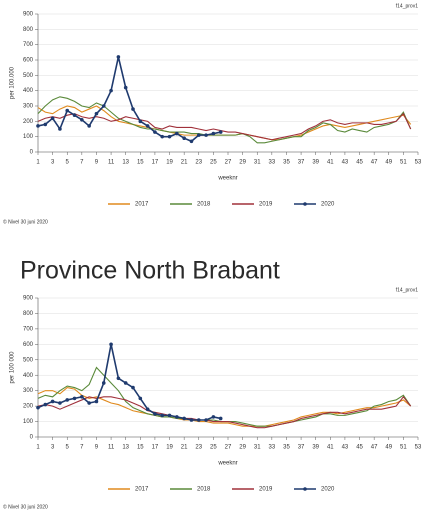  Describe the element at coordinates (374, 163) in the screenshot. I see `x-tick-label: 47` at that location.